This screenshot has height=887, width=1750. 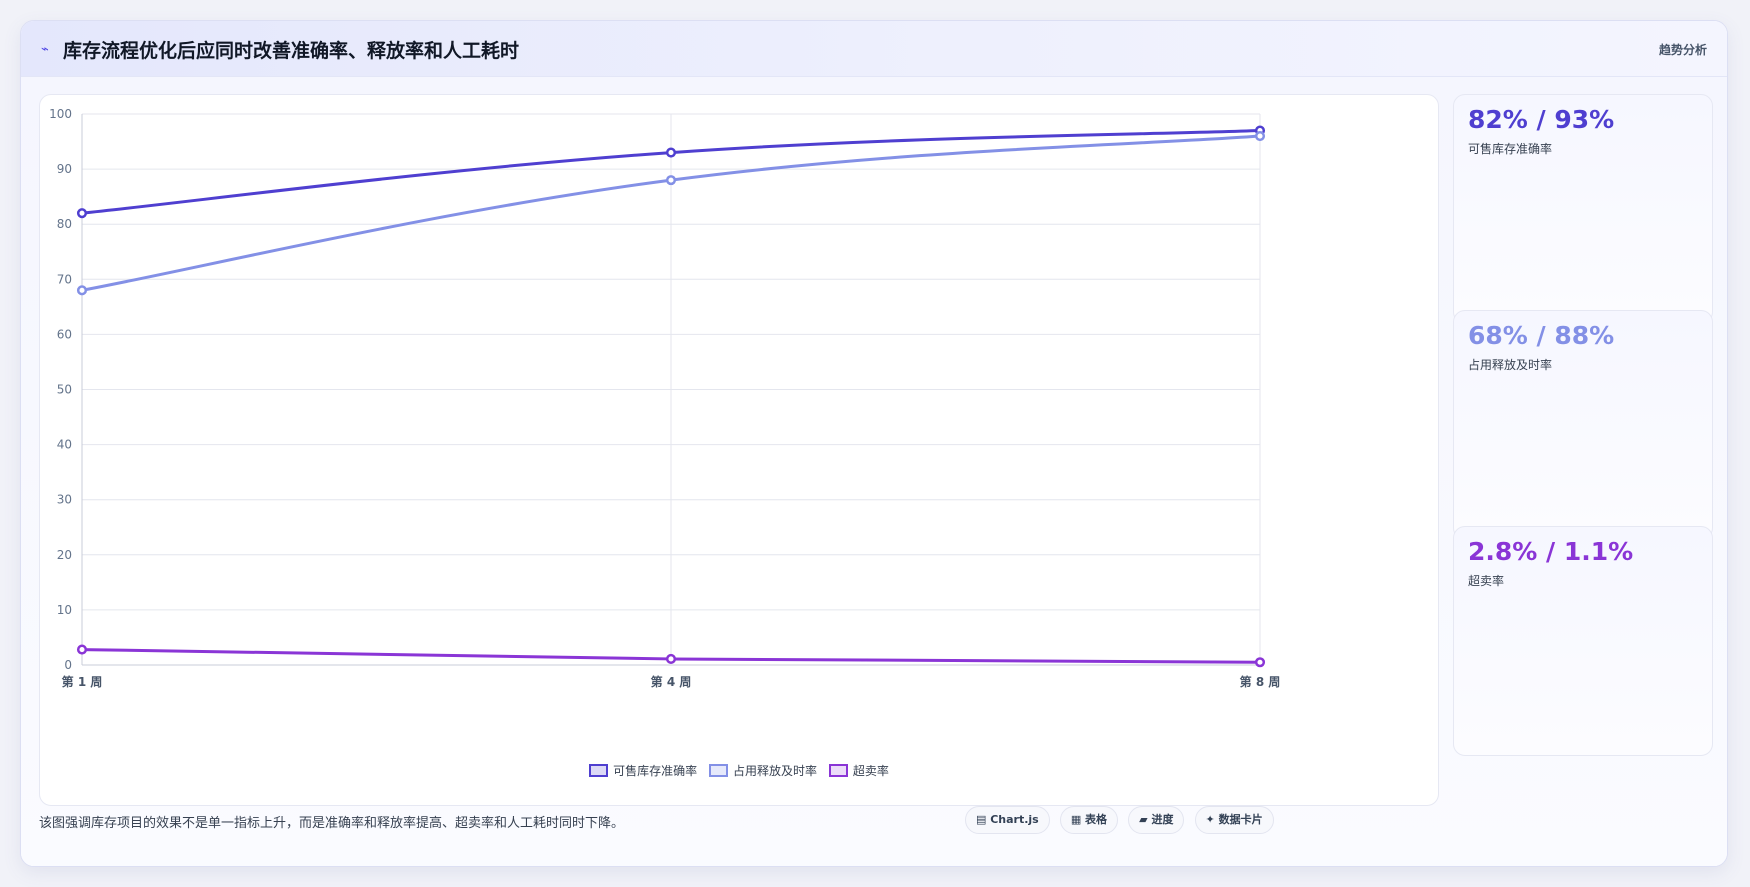 I want to click on legend-label-oversell: 超卖率, so click(x=870, y=771).